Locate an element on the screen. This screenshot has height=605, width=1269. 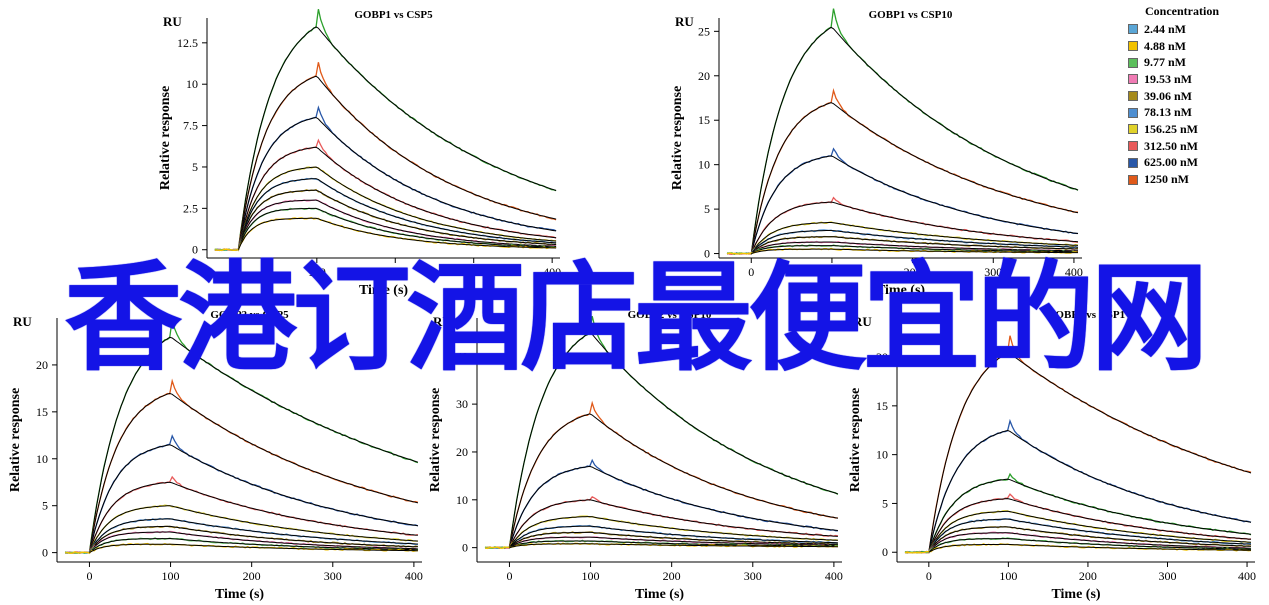
y-tick-label: 2.5 is located at coordinates (190, 208).